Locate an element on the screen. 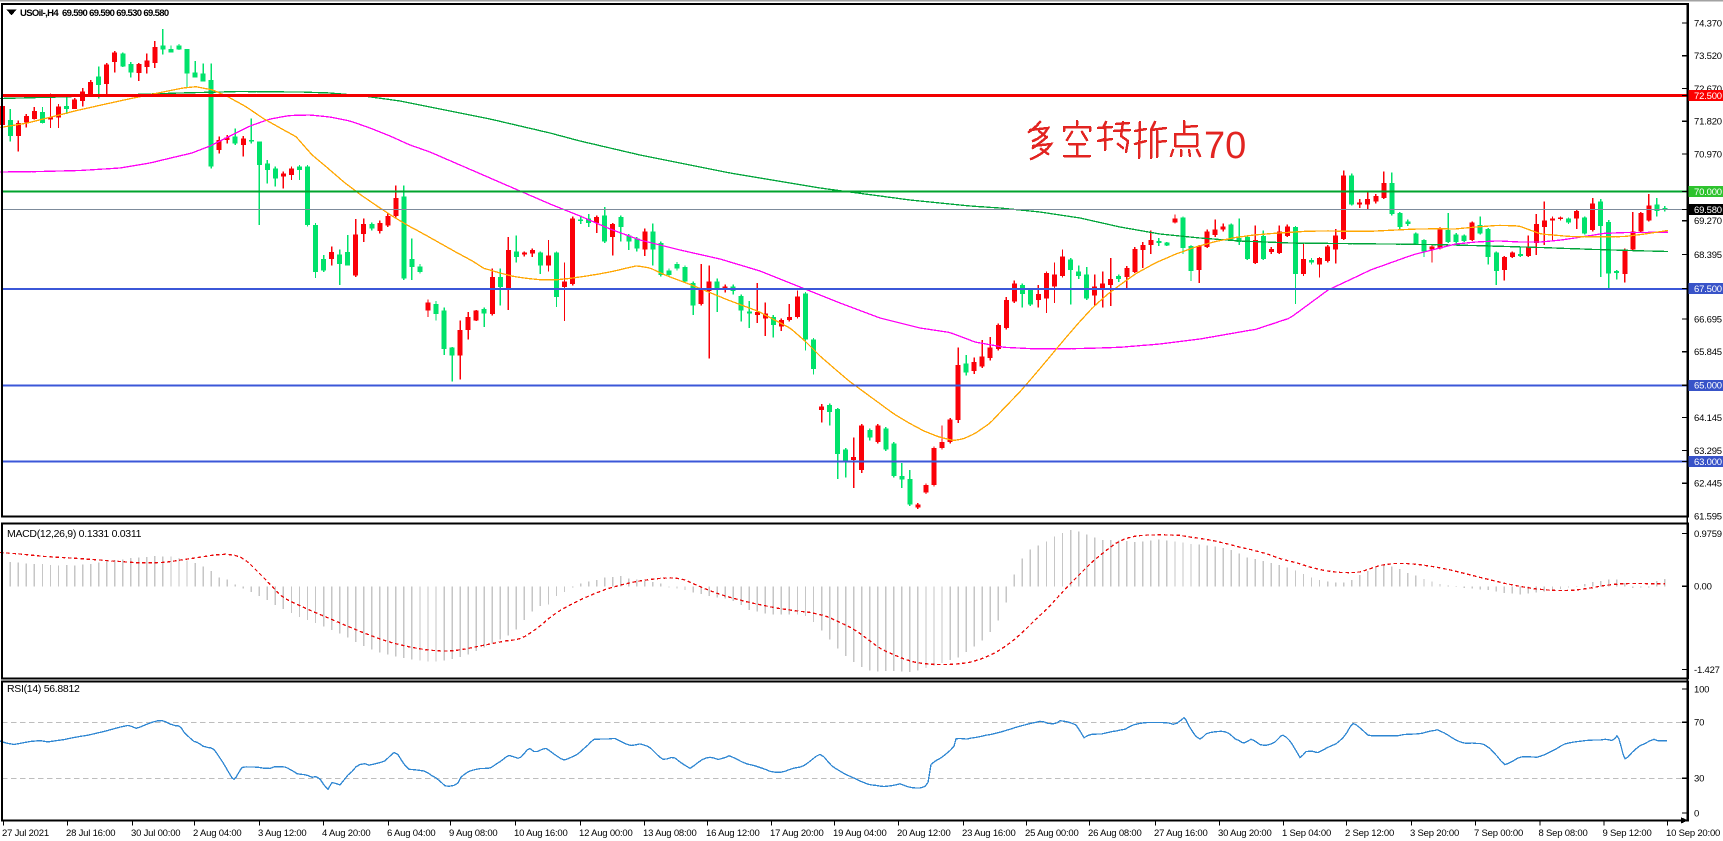 The image size is (1723, 841). svg-text: 72.500 is located at coordinates (1708, 96).